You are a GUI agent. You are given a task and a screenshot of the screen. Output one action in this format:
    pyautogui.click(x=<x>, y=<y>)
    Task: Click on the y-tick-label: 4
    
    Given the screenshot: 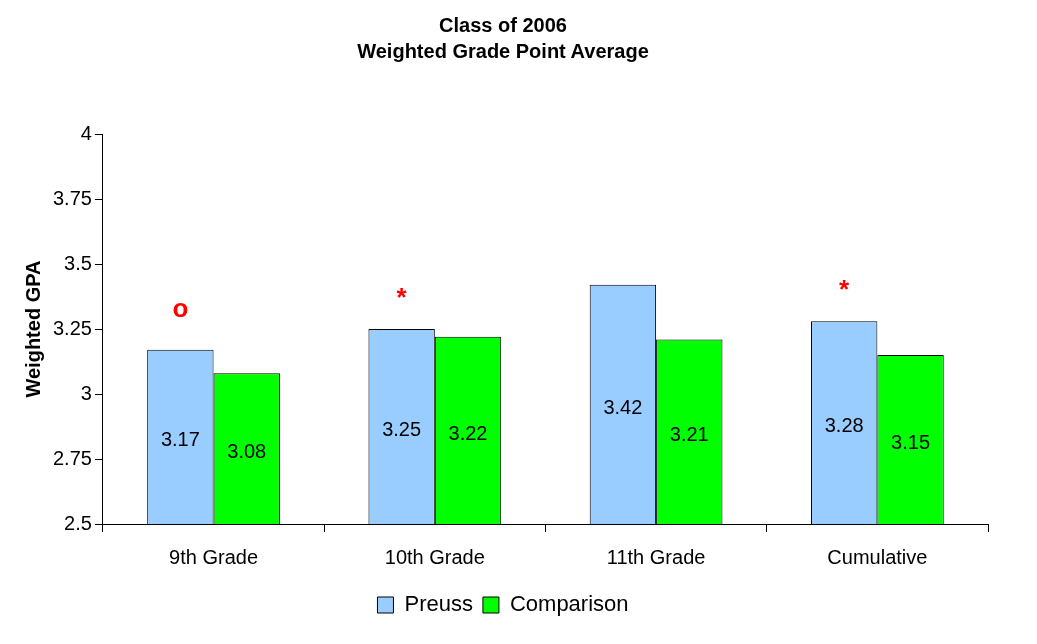 What is the action you would take?
    pyautogui.click(x=86, y=132)
    